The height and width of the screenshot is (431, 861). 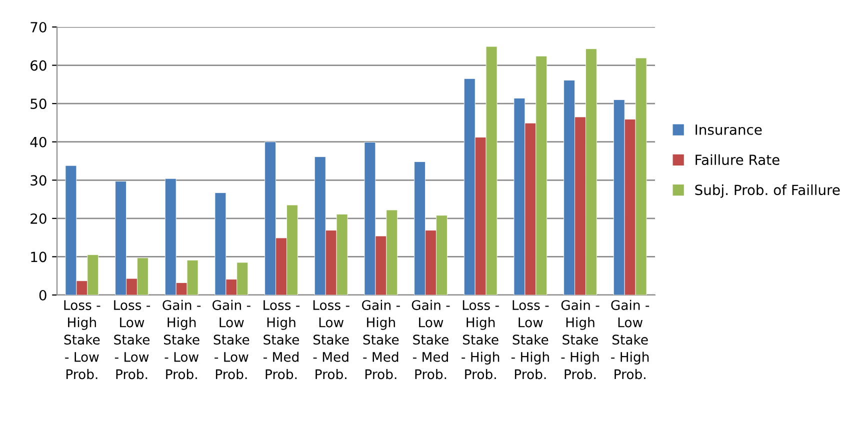 What do you see at coordinates (181, 340) in the screenshot?
I see `x-tick-label: Gain - High Stake - Low Prob.` at bounding box center [181, 340].